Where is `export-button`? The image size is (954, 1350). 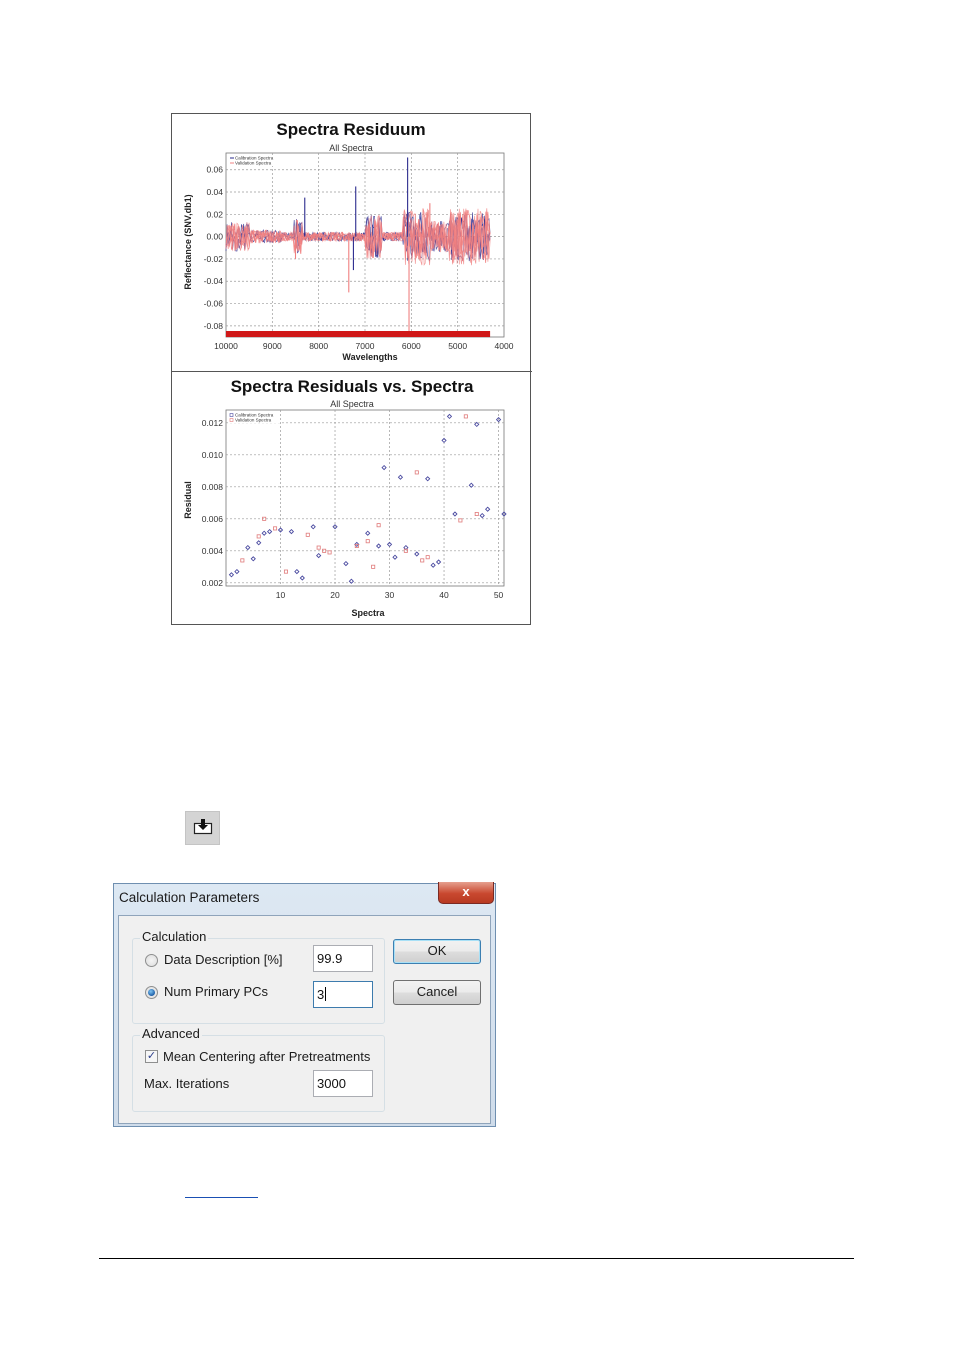
export-button is located at coordinates (202, 828).